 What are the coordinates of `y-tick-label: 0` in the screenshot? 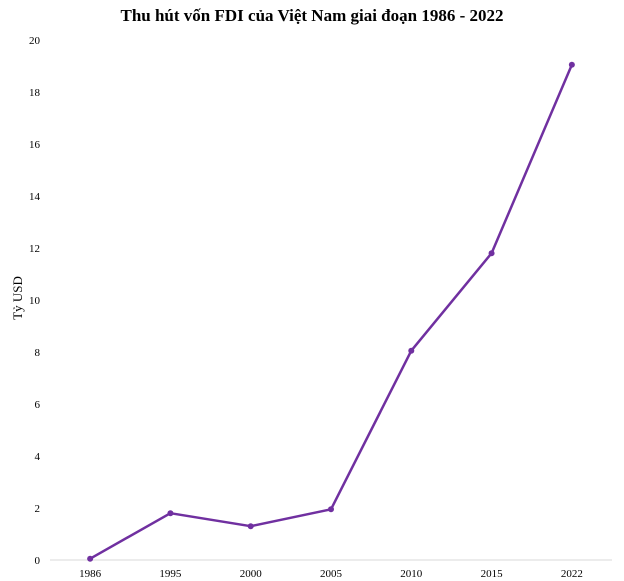 It's located at (38, 561).